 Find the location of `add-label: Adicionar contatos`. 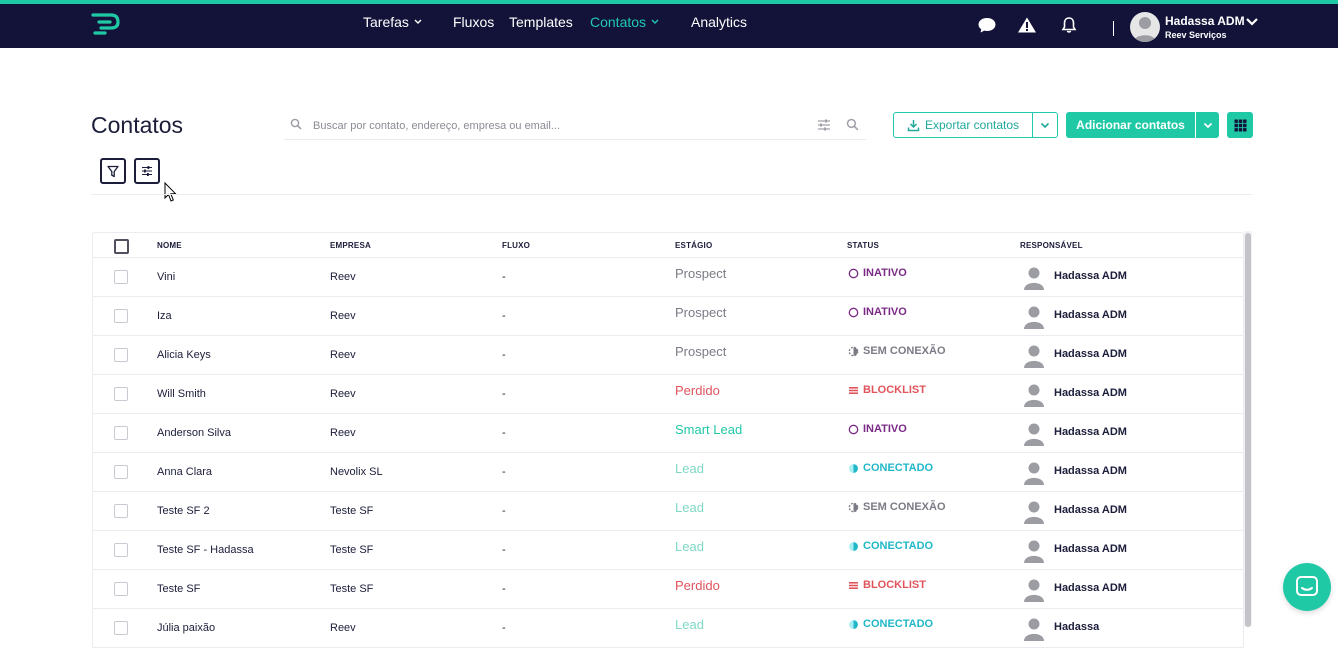

add-label: Adicionar contatos is located at coordinates (1130, 125).